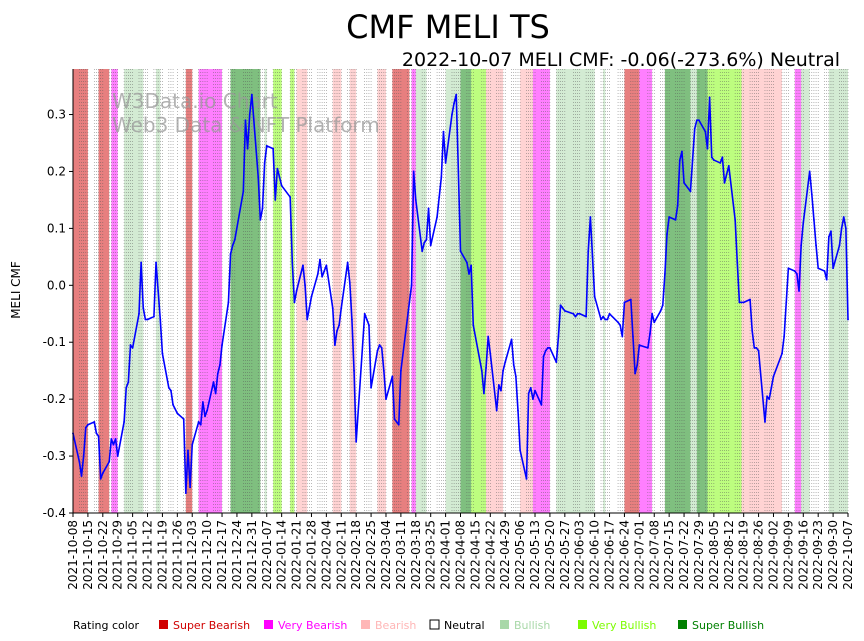 The width and height of the screenshot is (864, 641). What do you see at coordinates (148, 555) in the screenshot?
I see `x-tick-label: 2021-11-12` at bounding box center [148, 555].